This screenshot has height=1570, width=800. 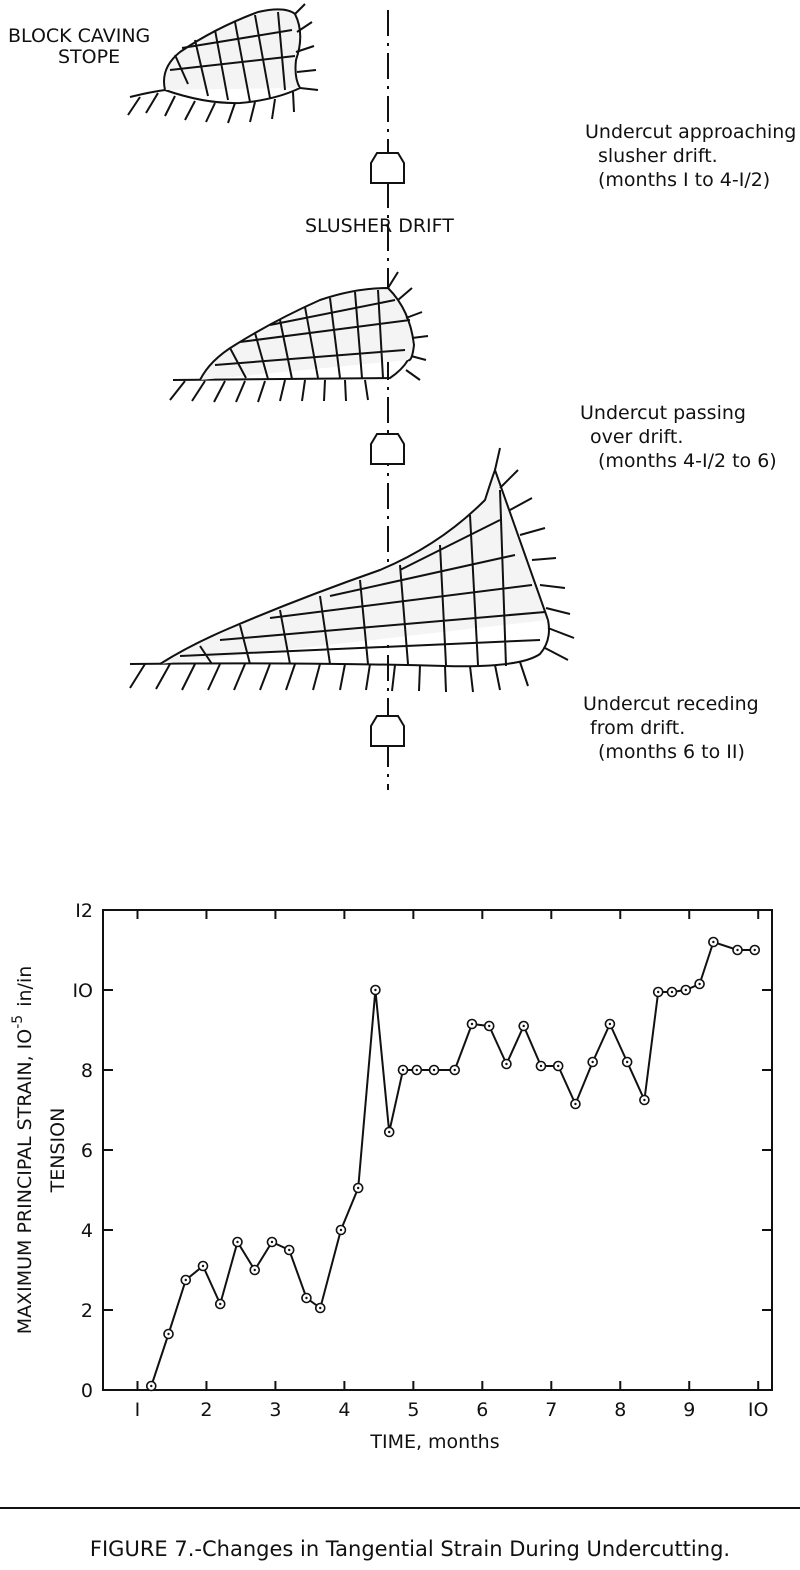 I want to click on x-tick-label: I, so click(x=138, y=1410).